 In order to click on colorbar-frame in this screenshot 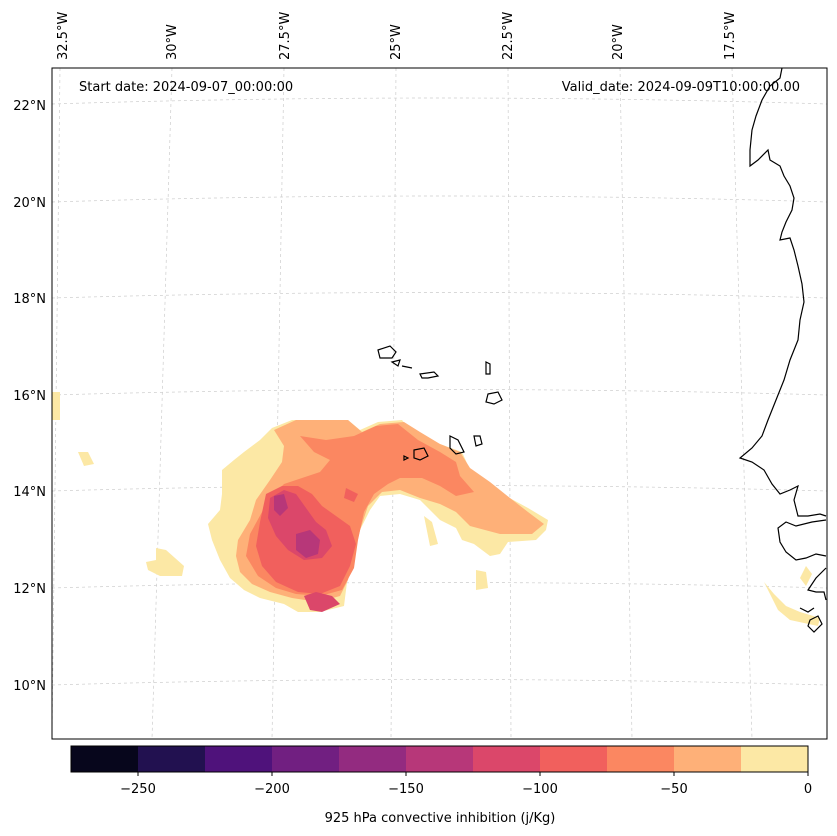, I will do `click(439, 759)`.